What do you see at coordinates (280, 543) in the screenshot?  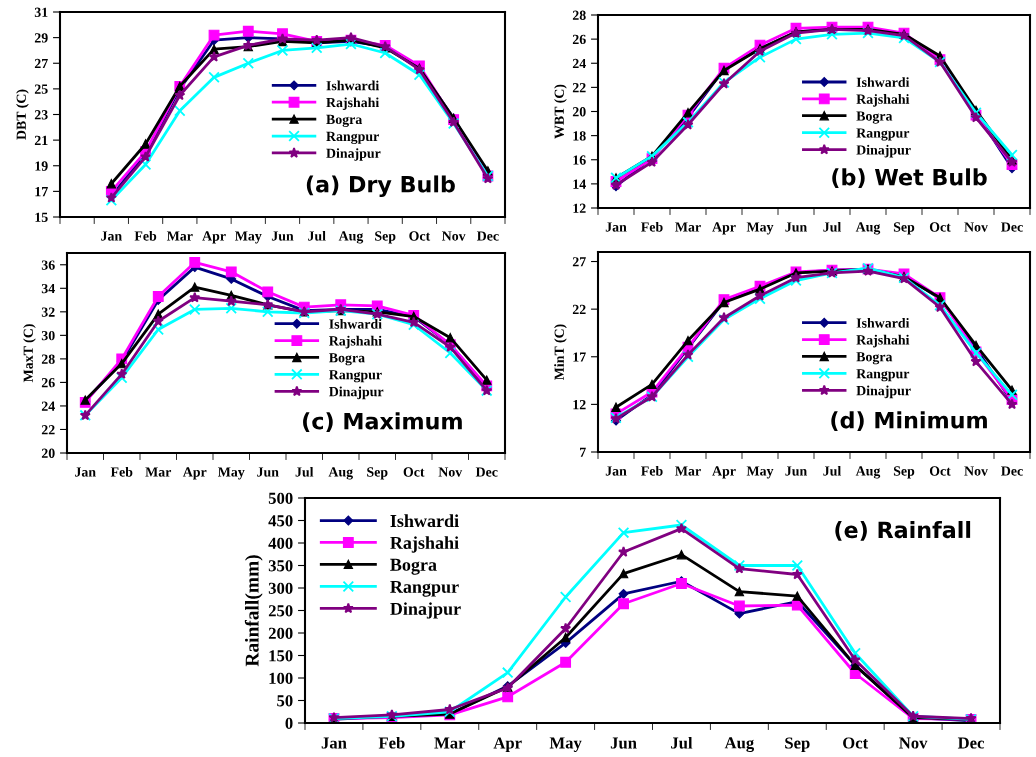 I see `y-tick-label: 400` at bounding box center [280, 543].